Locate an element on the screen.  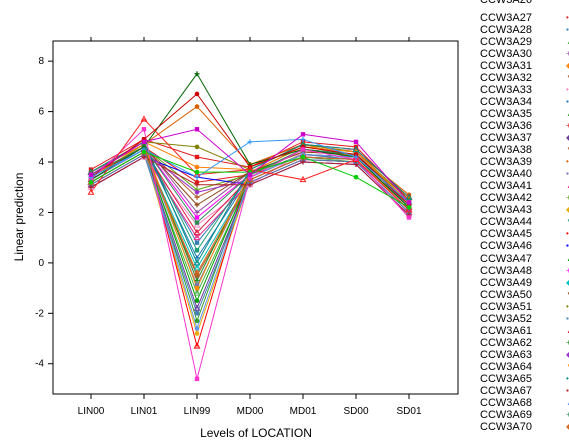
legend-label: CCW3A41 is located at coordinates (506, 186).